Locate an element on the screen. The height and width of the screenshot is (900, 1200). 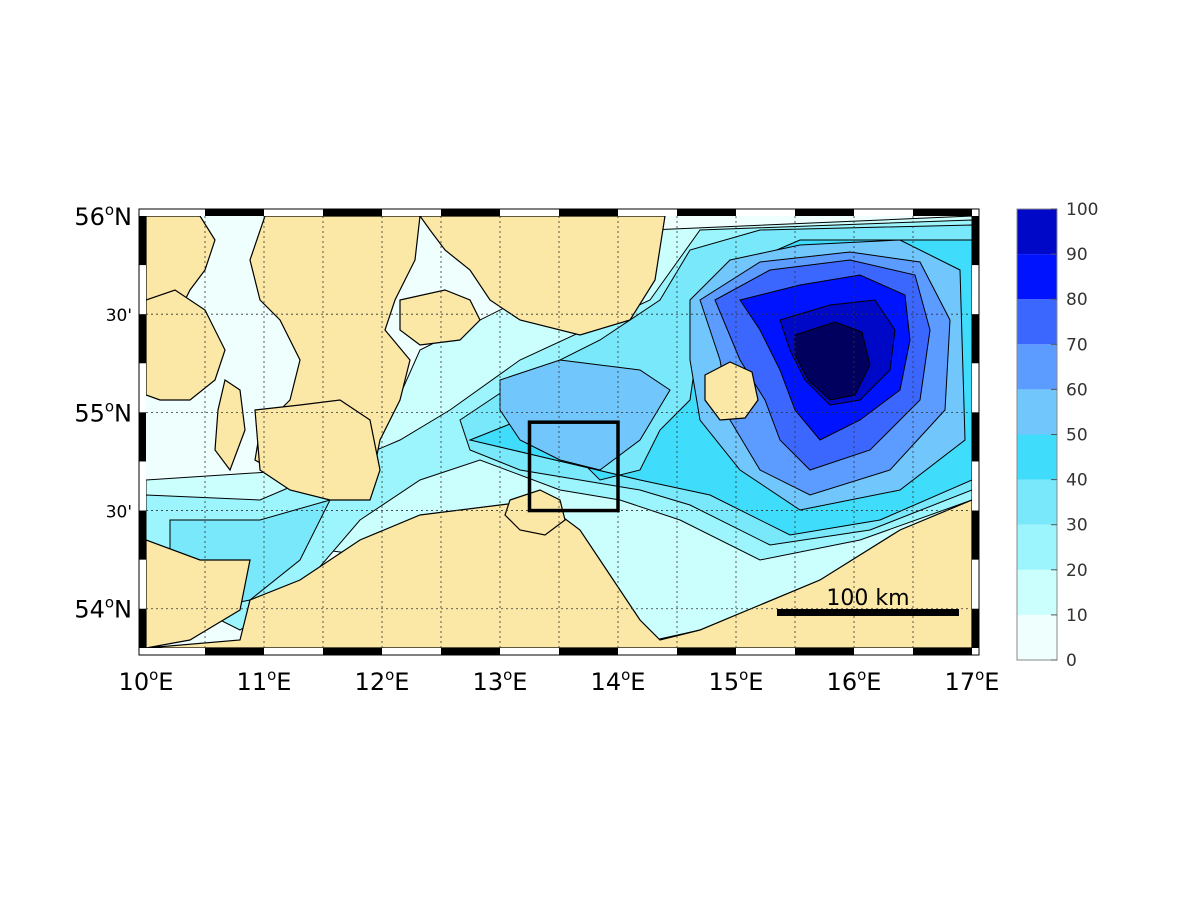
colorbar-tick-label: 50 is located at coordinates (1077, 436).